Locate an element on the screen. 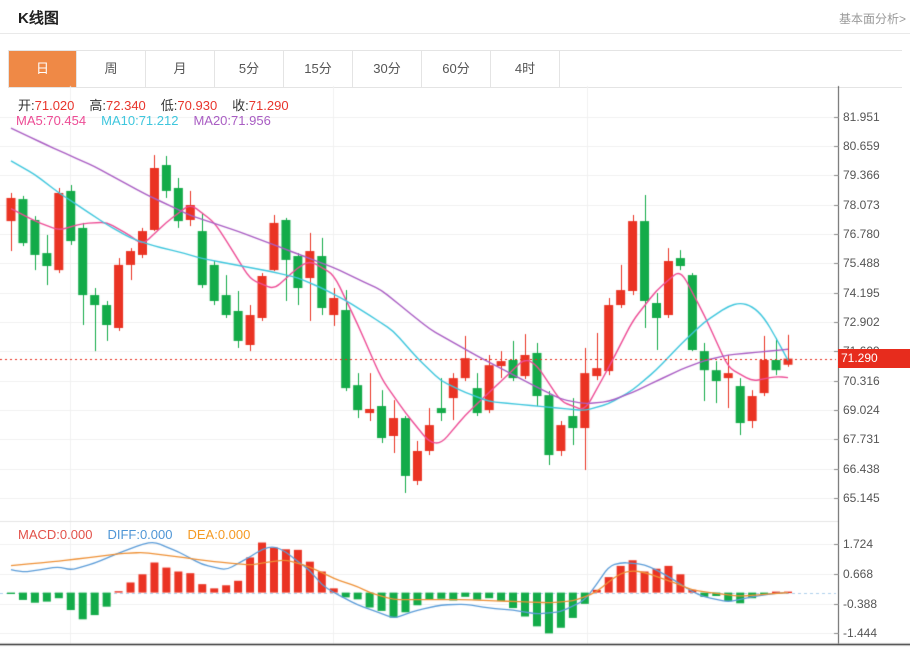  axis-tick-label: 69.024 is located at coordinates (861, 410).